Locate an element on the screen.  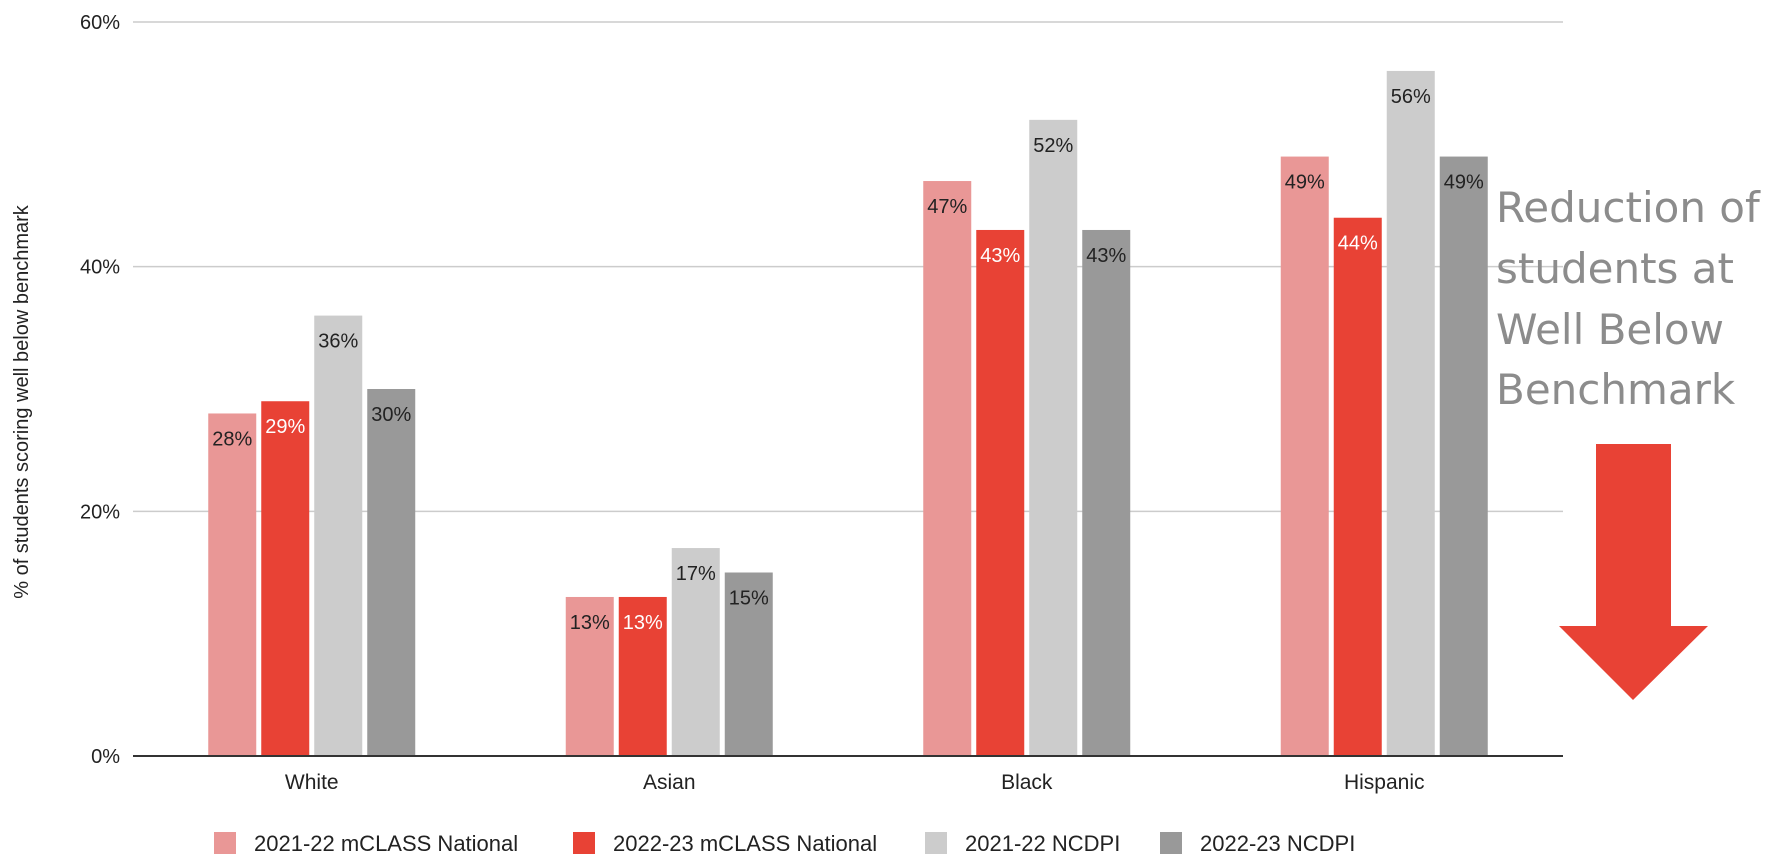
legend-label: 2022-23 mCLASS National is located at coordinates (745, 843).